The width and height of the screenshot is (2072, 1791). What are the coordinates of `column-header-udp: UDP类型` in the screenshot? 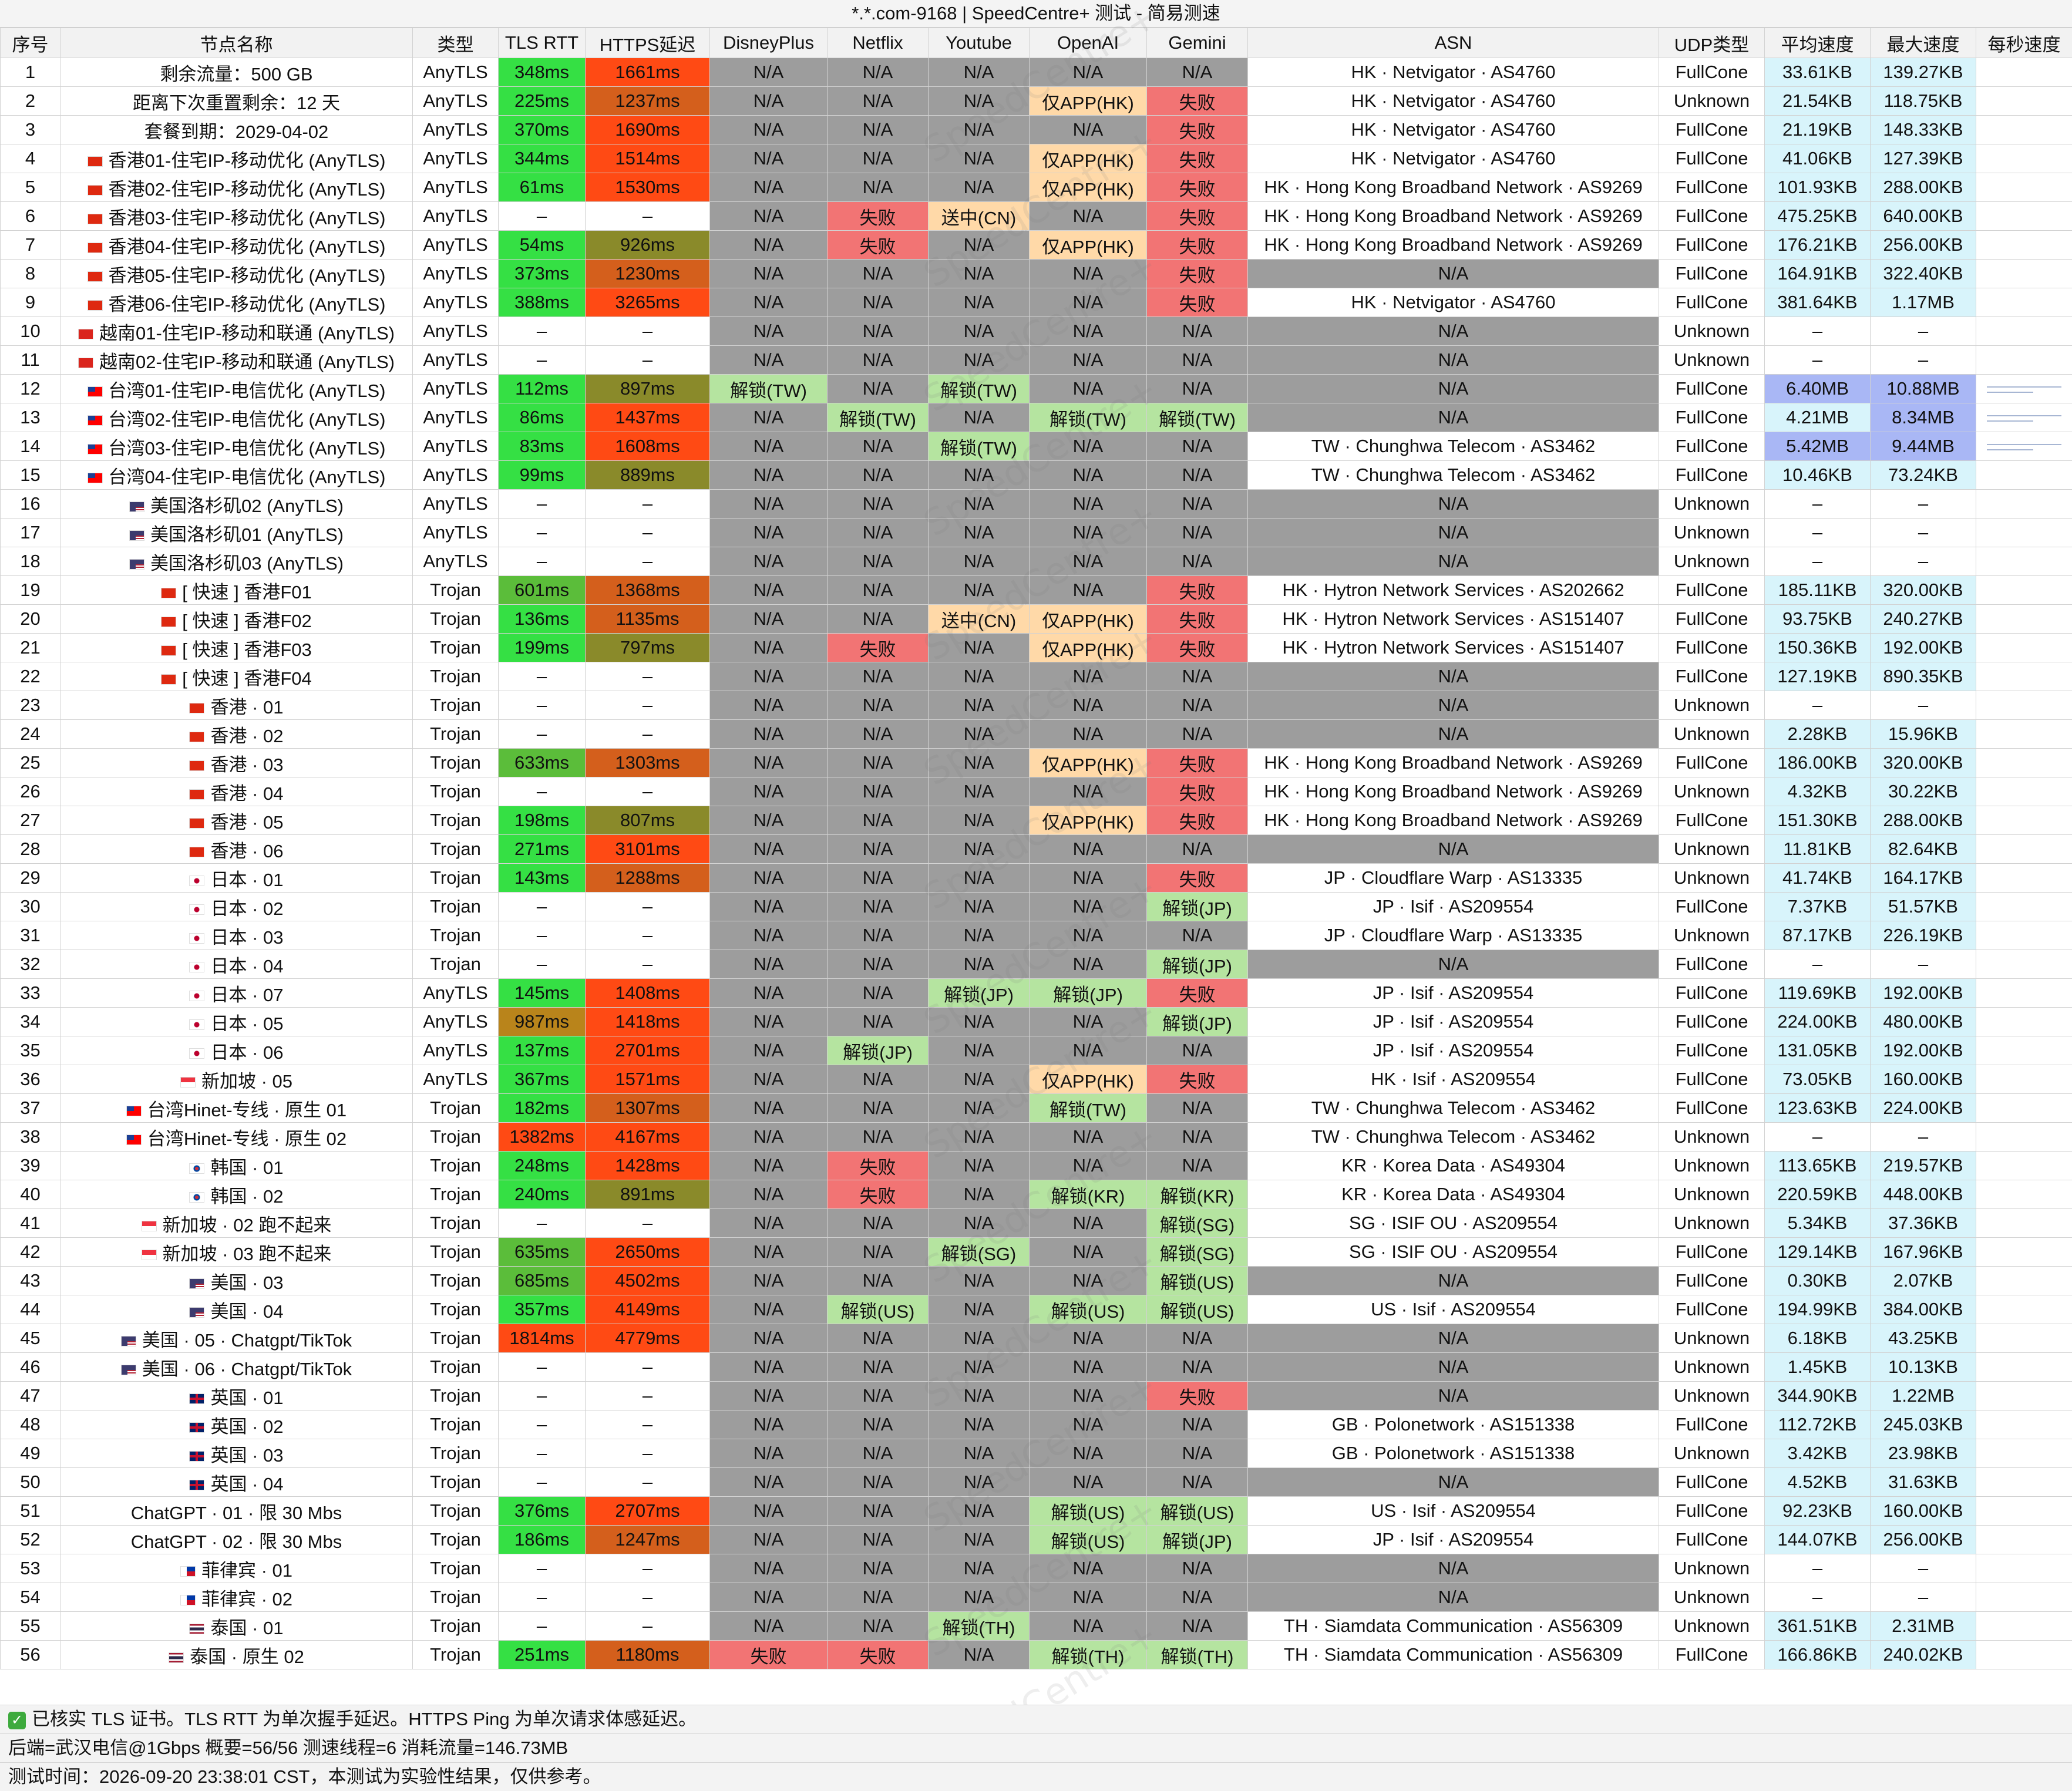 It's located at (1712, 43).